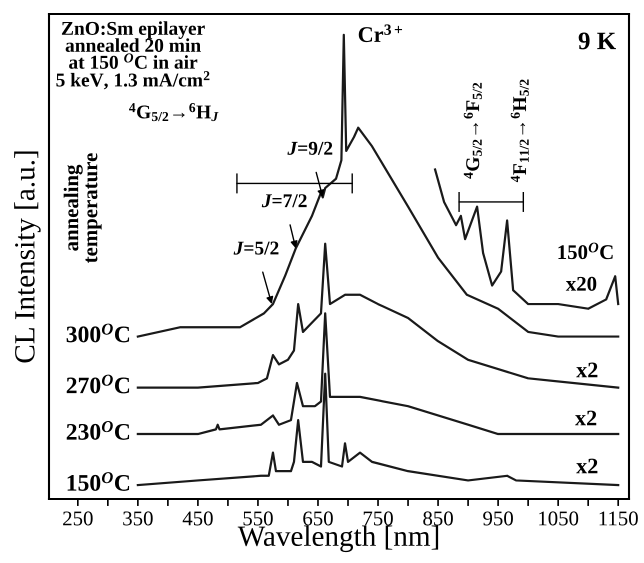 This screenshot has height=563, width=644. What do you see at coordinates (284, 201) in the screenshot?
I see `annotation: J=7/2` at bounding box center [284, 201].